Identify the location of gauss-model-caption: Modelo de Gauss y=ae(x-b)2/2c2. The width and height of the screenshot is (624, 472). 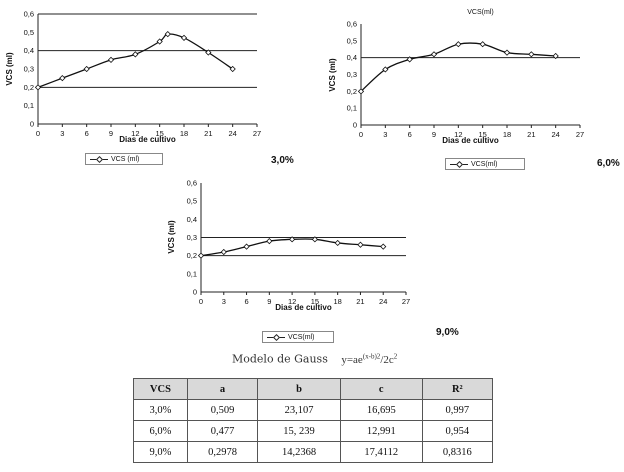
(314, 359).